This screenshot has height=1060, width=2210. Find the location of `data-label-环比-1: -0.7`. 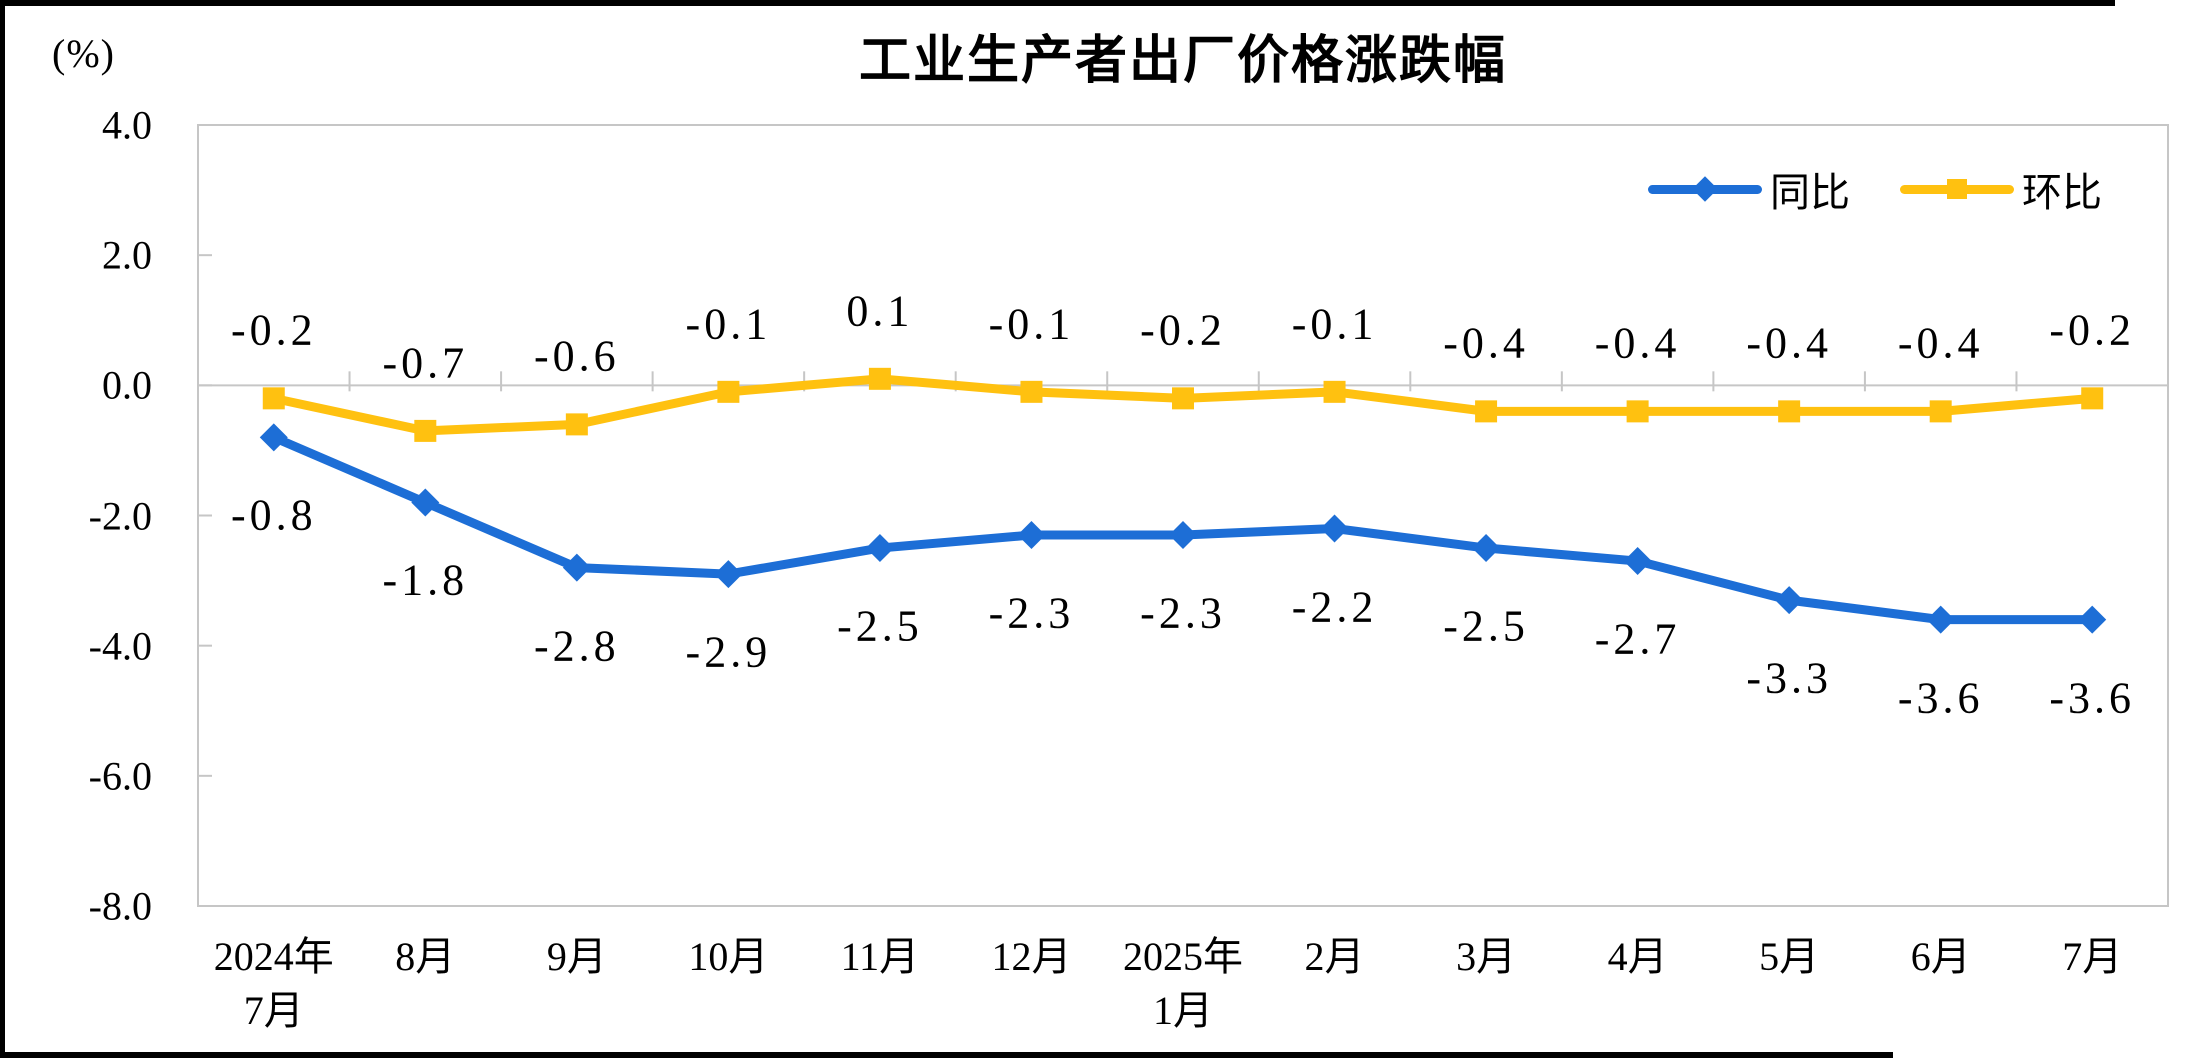

data-label-环比-1: -0.7 is located at coordinates (425, 363).